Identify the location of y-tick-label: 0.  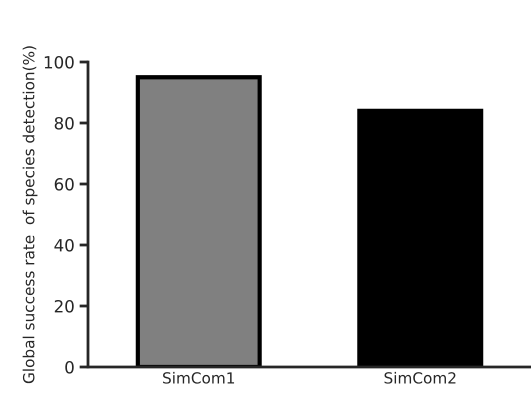
(69, 367).